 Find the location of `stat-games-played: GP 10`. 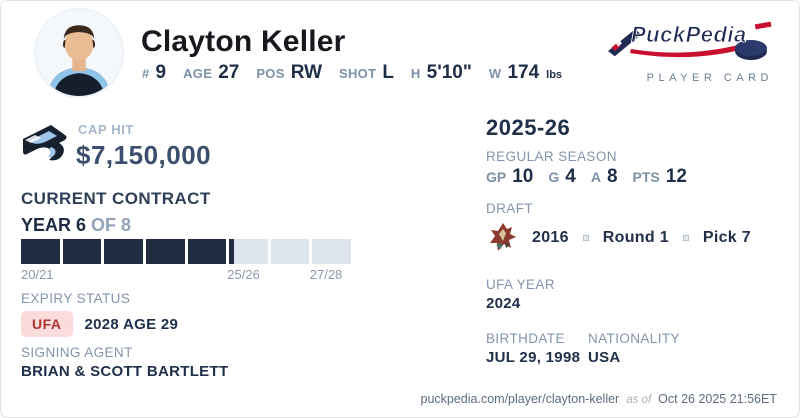

stat-games-played: GP 10 is located at coordinates (510, 176).